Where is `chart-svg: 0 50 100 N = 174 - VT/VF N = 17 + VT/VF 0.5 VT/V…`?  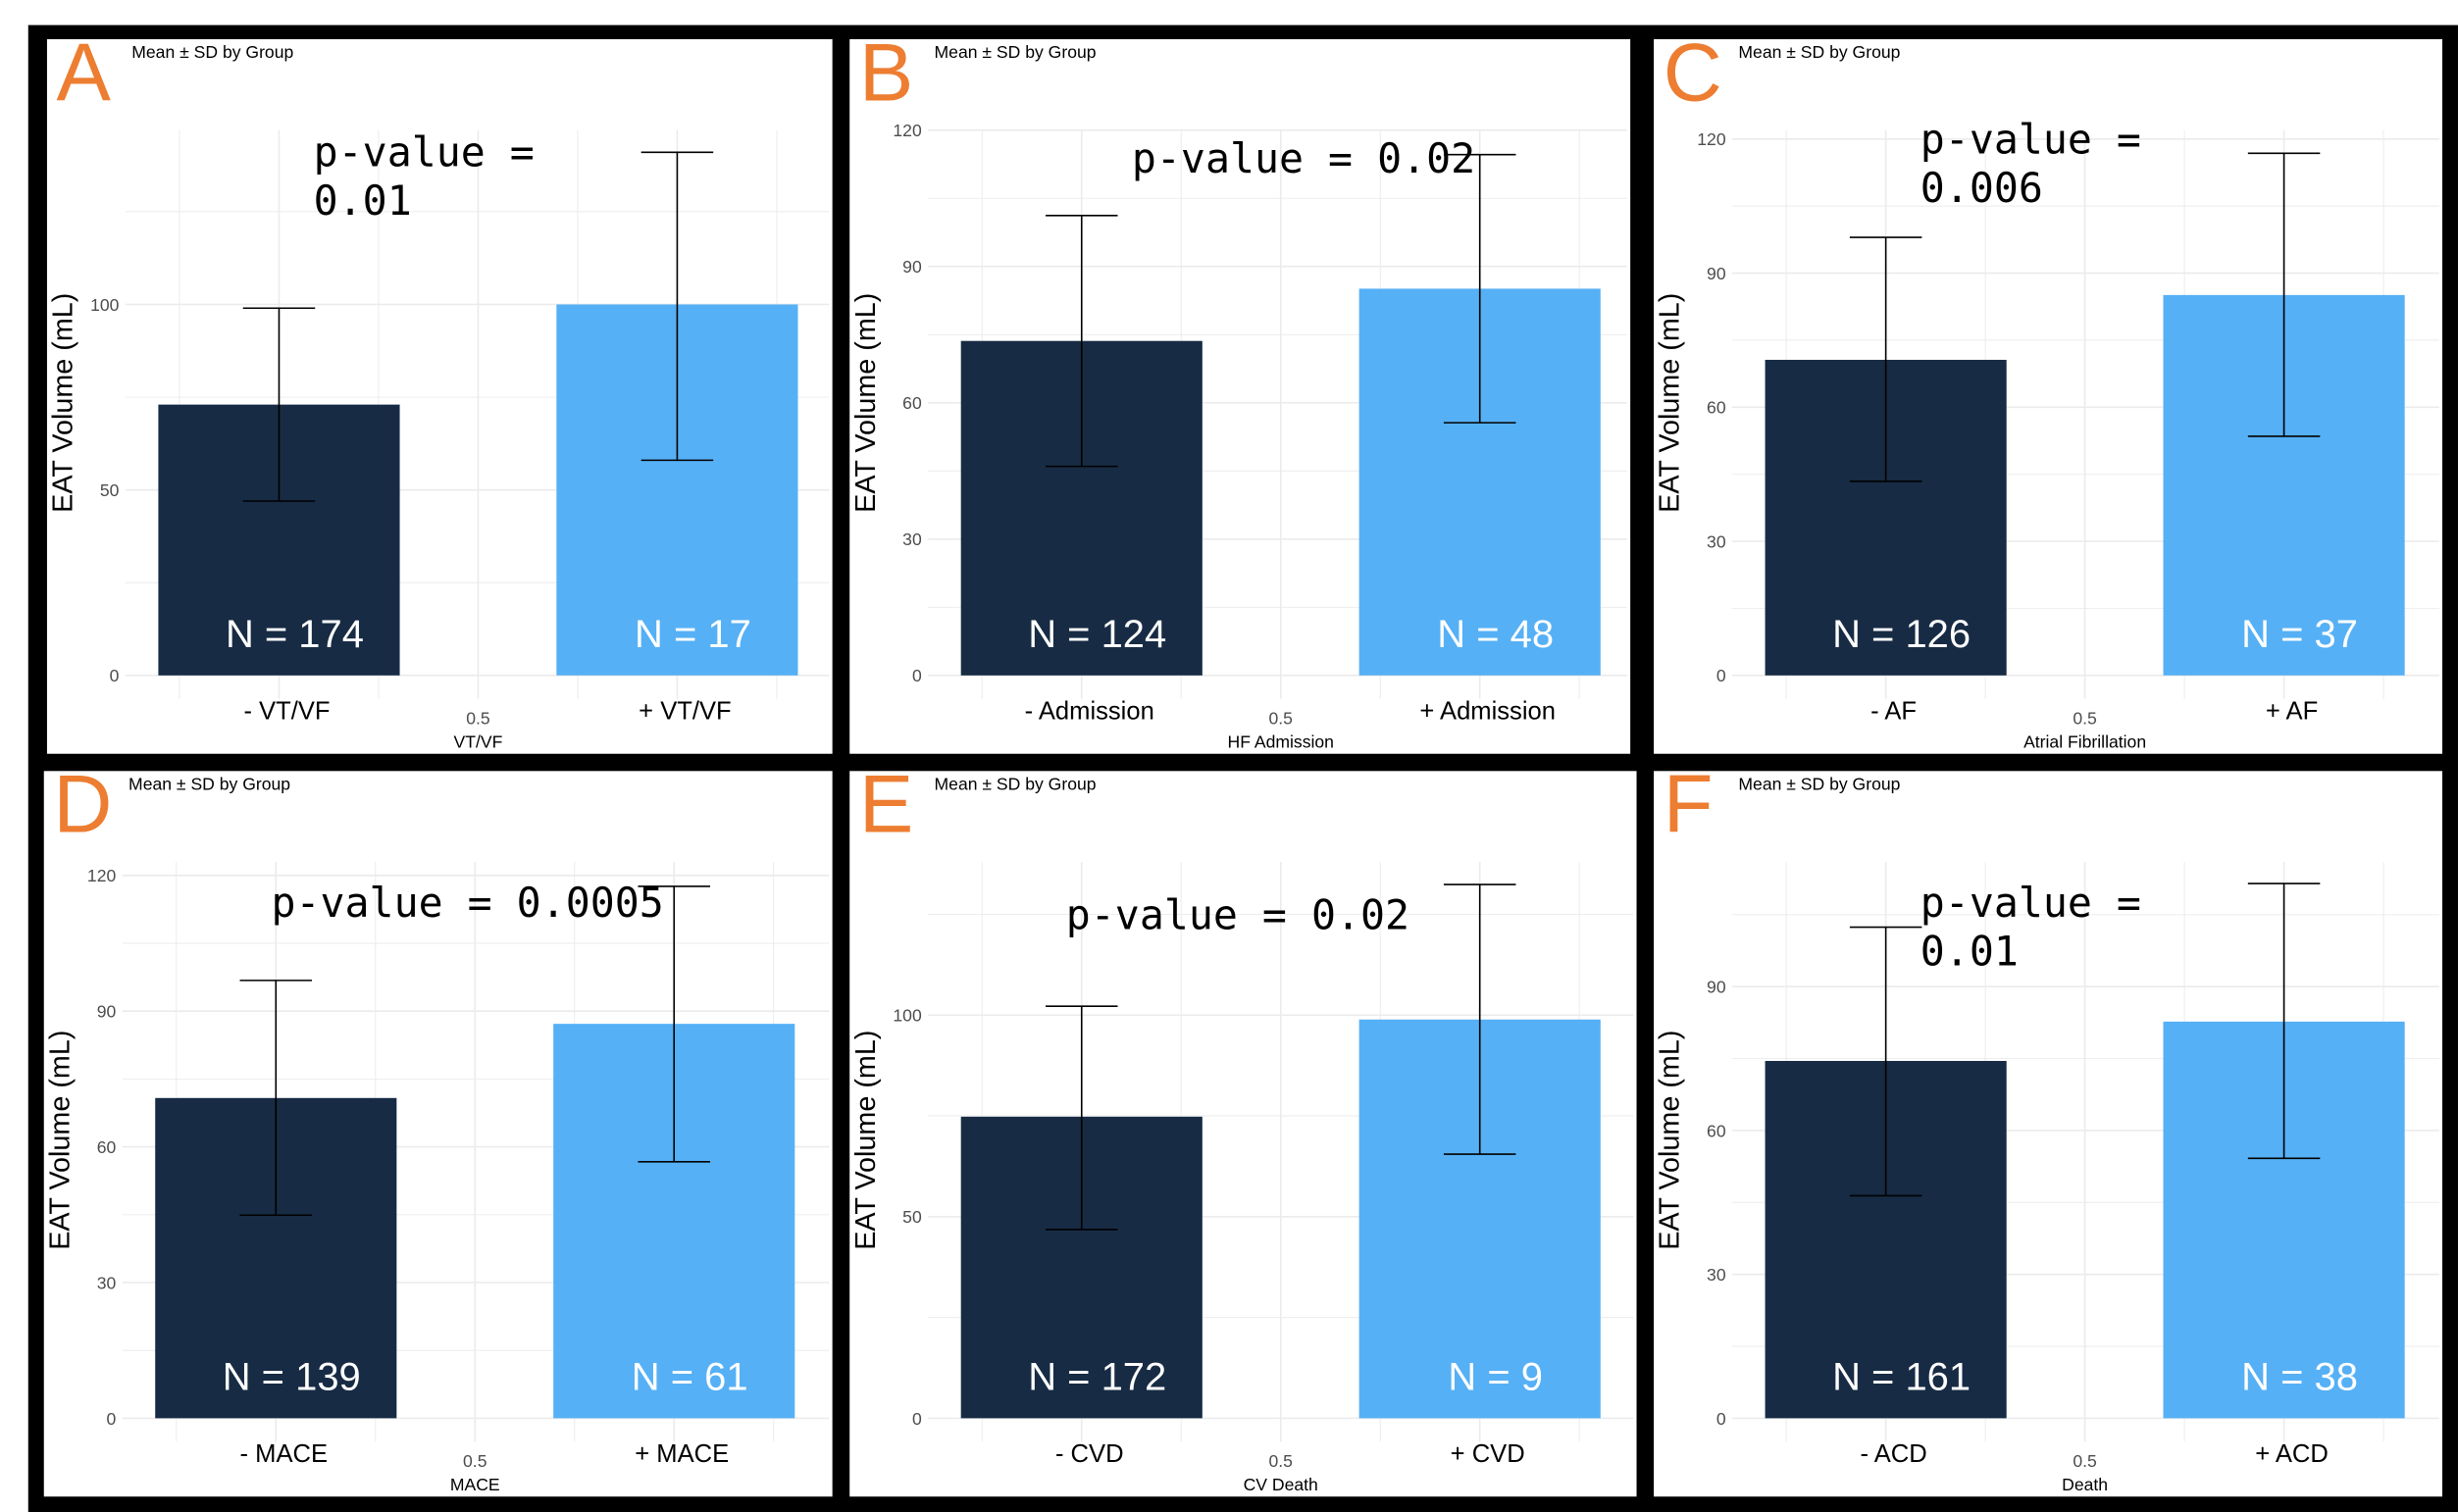 chart-svg: 0 50 100 N = 174 - VT/VF N = 17 + VT/VF 0.5 VT/V… is located at coordinates (439, 440).